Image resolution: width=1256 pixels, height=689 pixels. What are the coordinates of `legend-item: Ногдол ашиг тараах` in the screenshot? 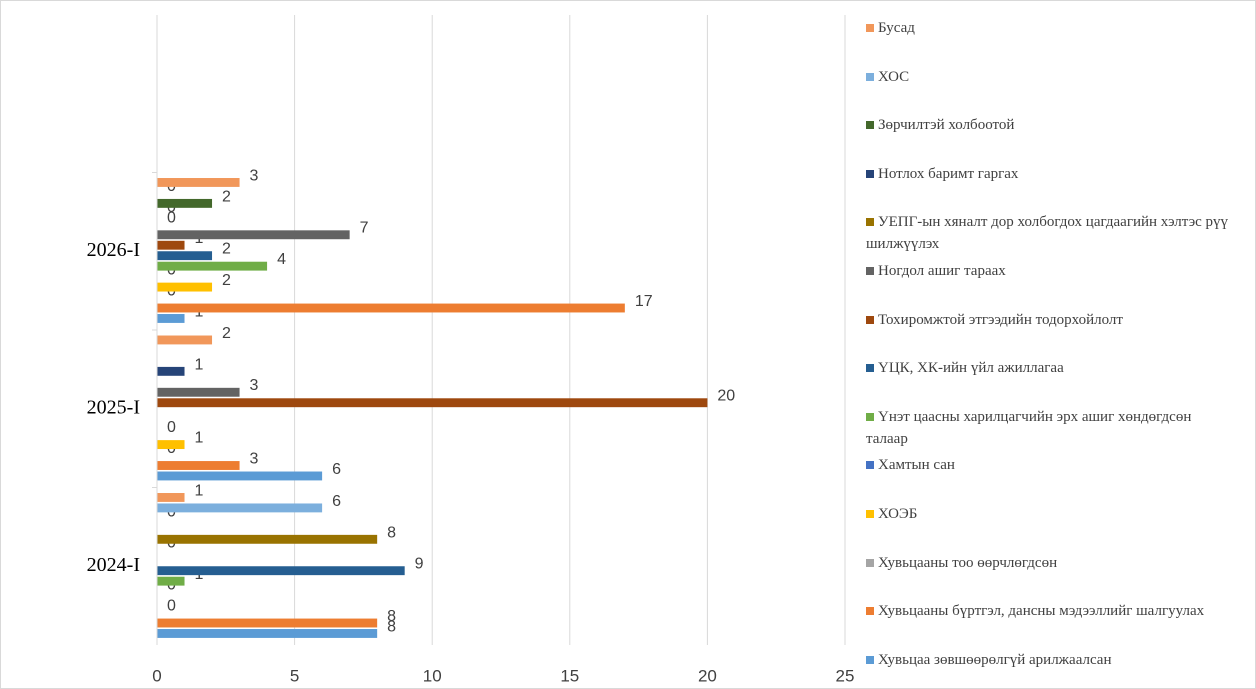 It's located at (1051, 271).